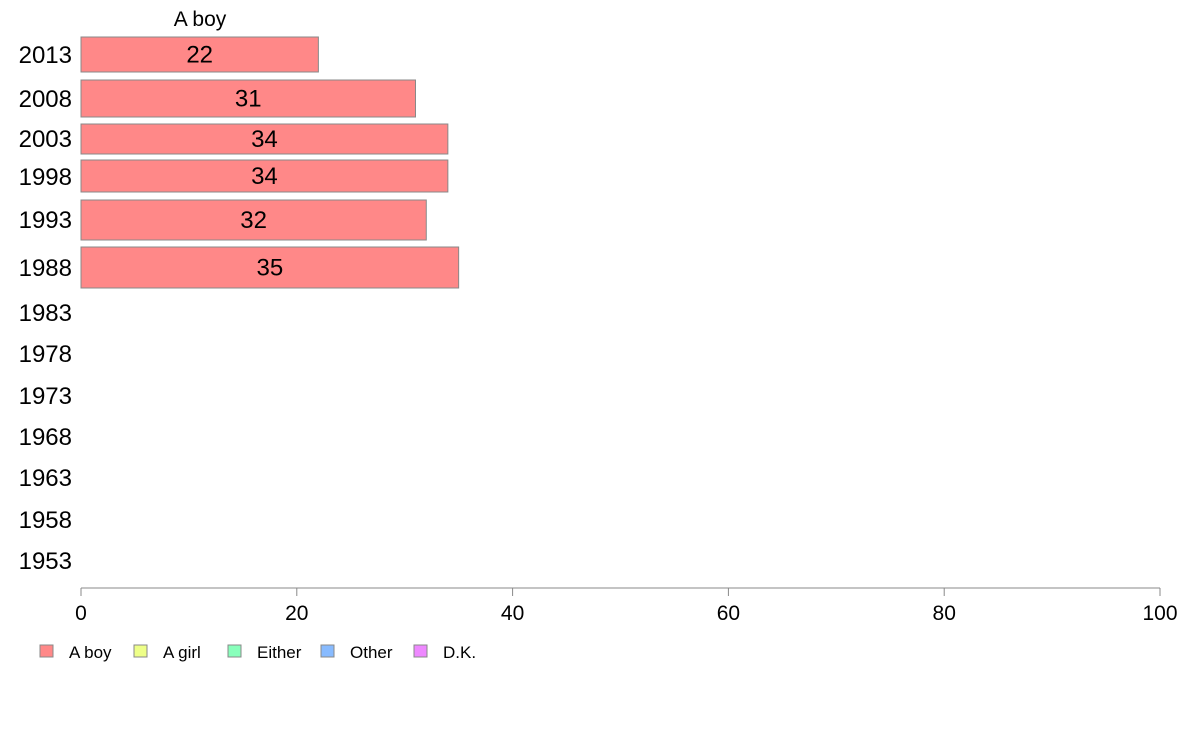 This screenshot has height=736, width=1188. I want to click on legend-label-1: A girl, so click(182, 652).